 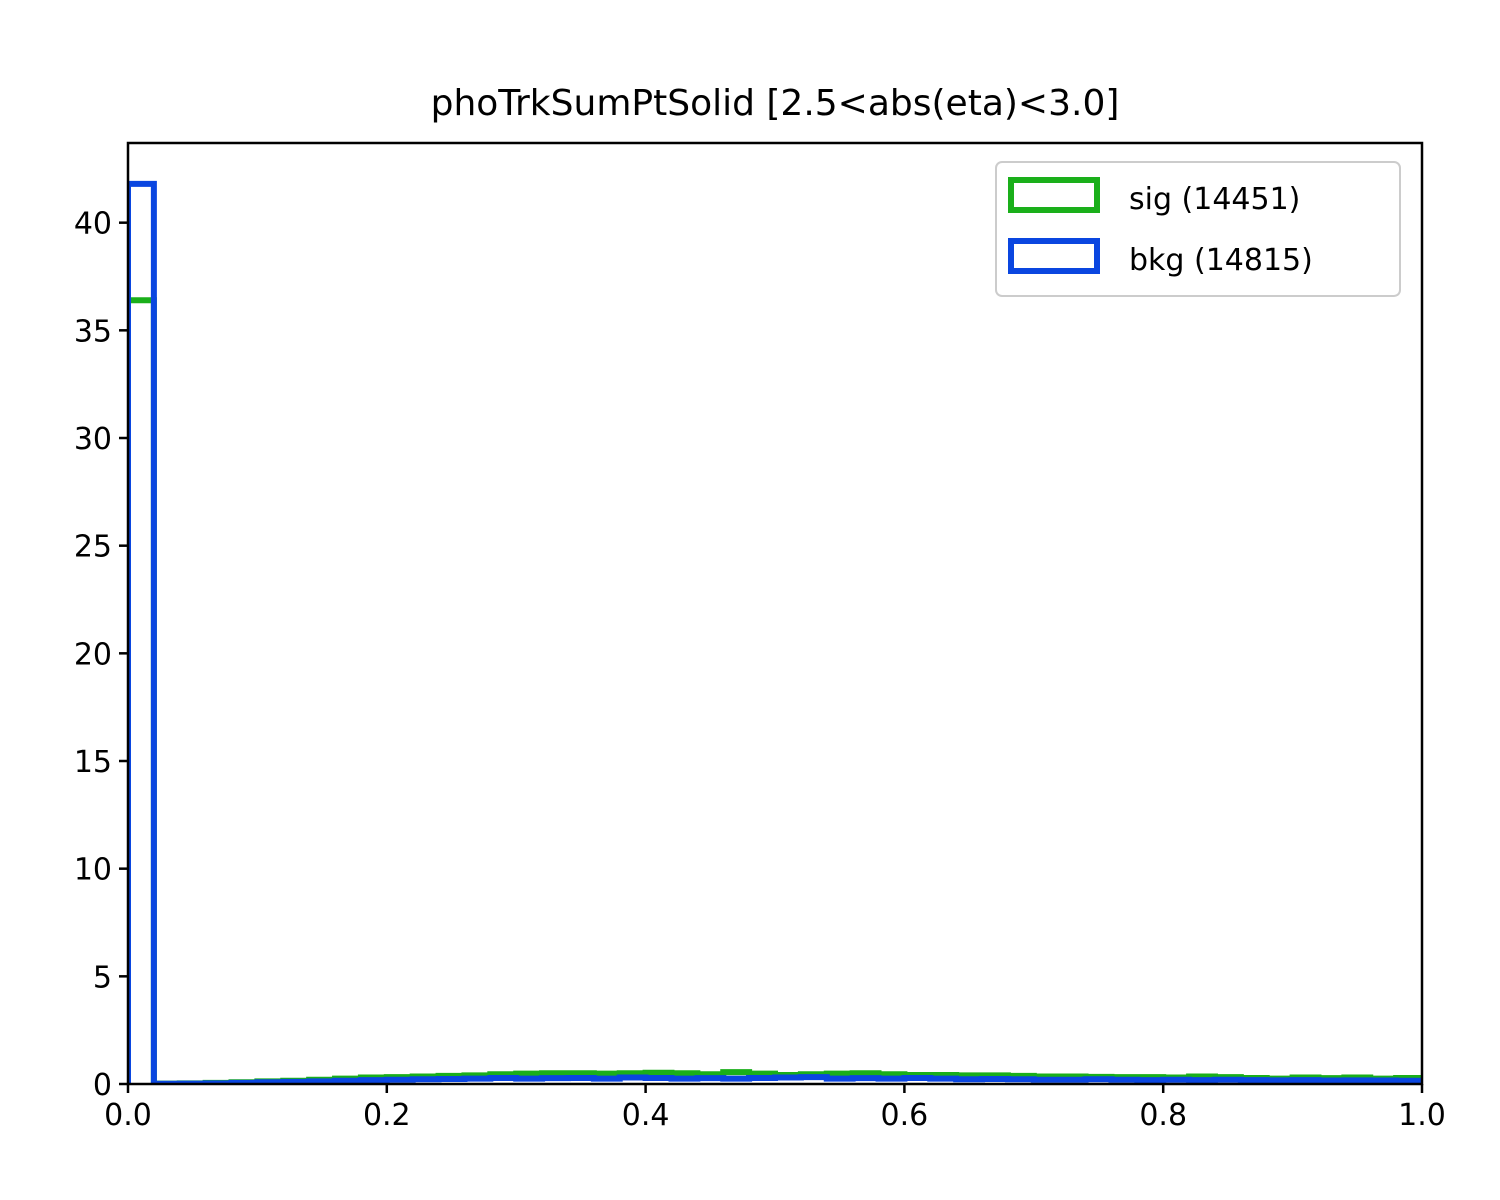 What do you see at coordinates (1422, 1115) in the screenshot?
I see `x-tick-label: 1.0` at bounding box center [1422, 1115].